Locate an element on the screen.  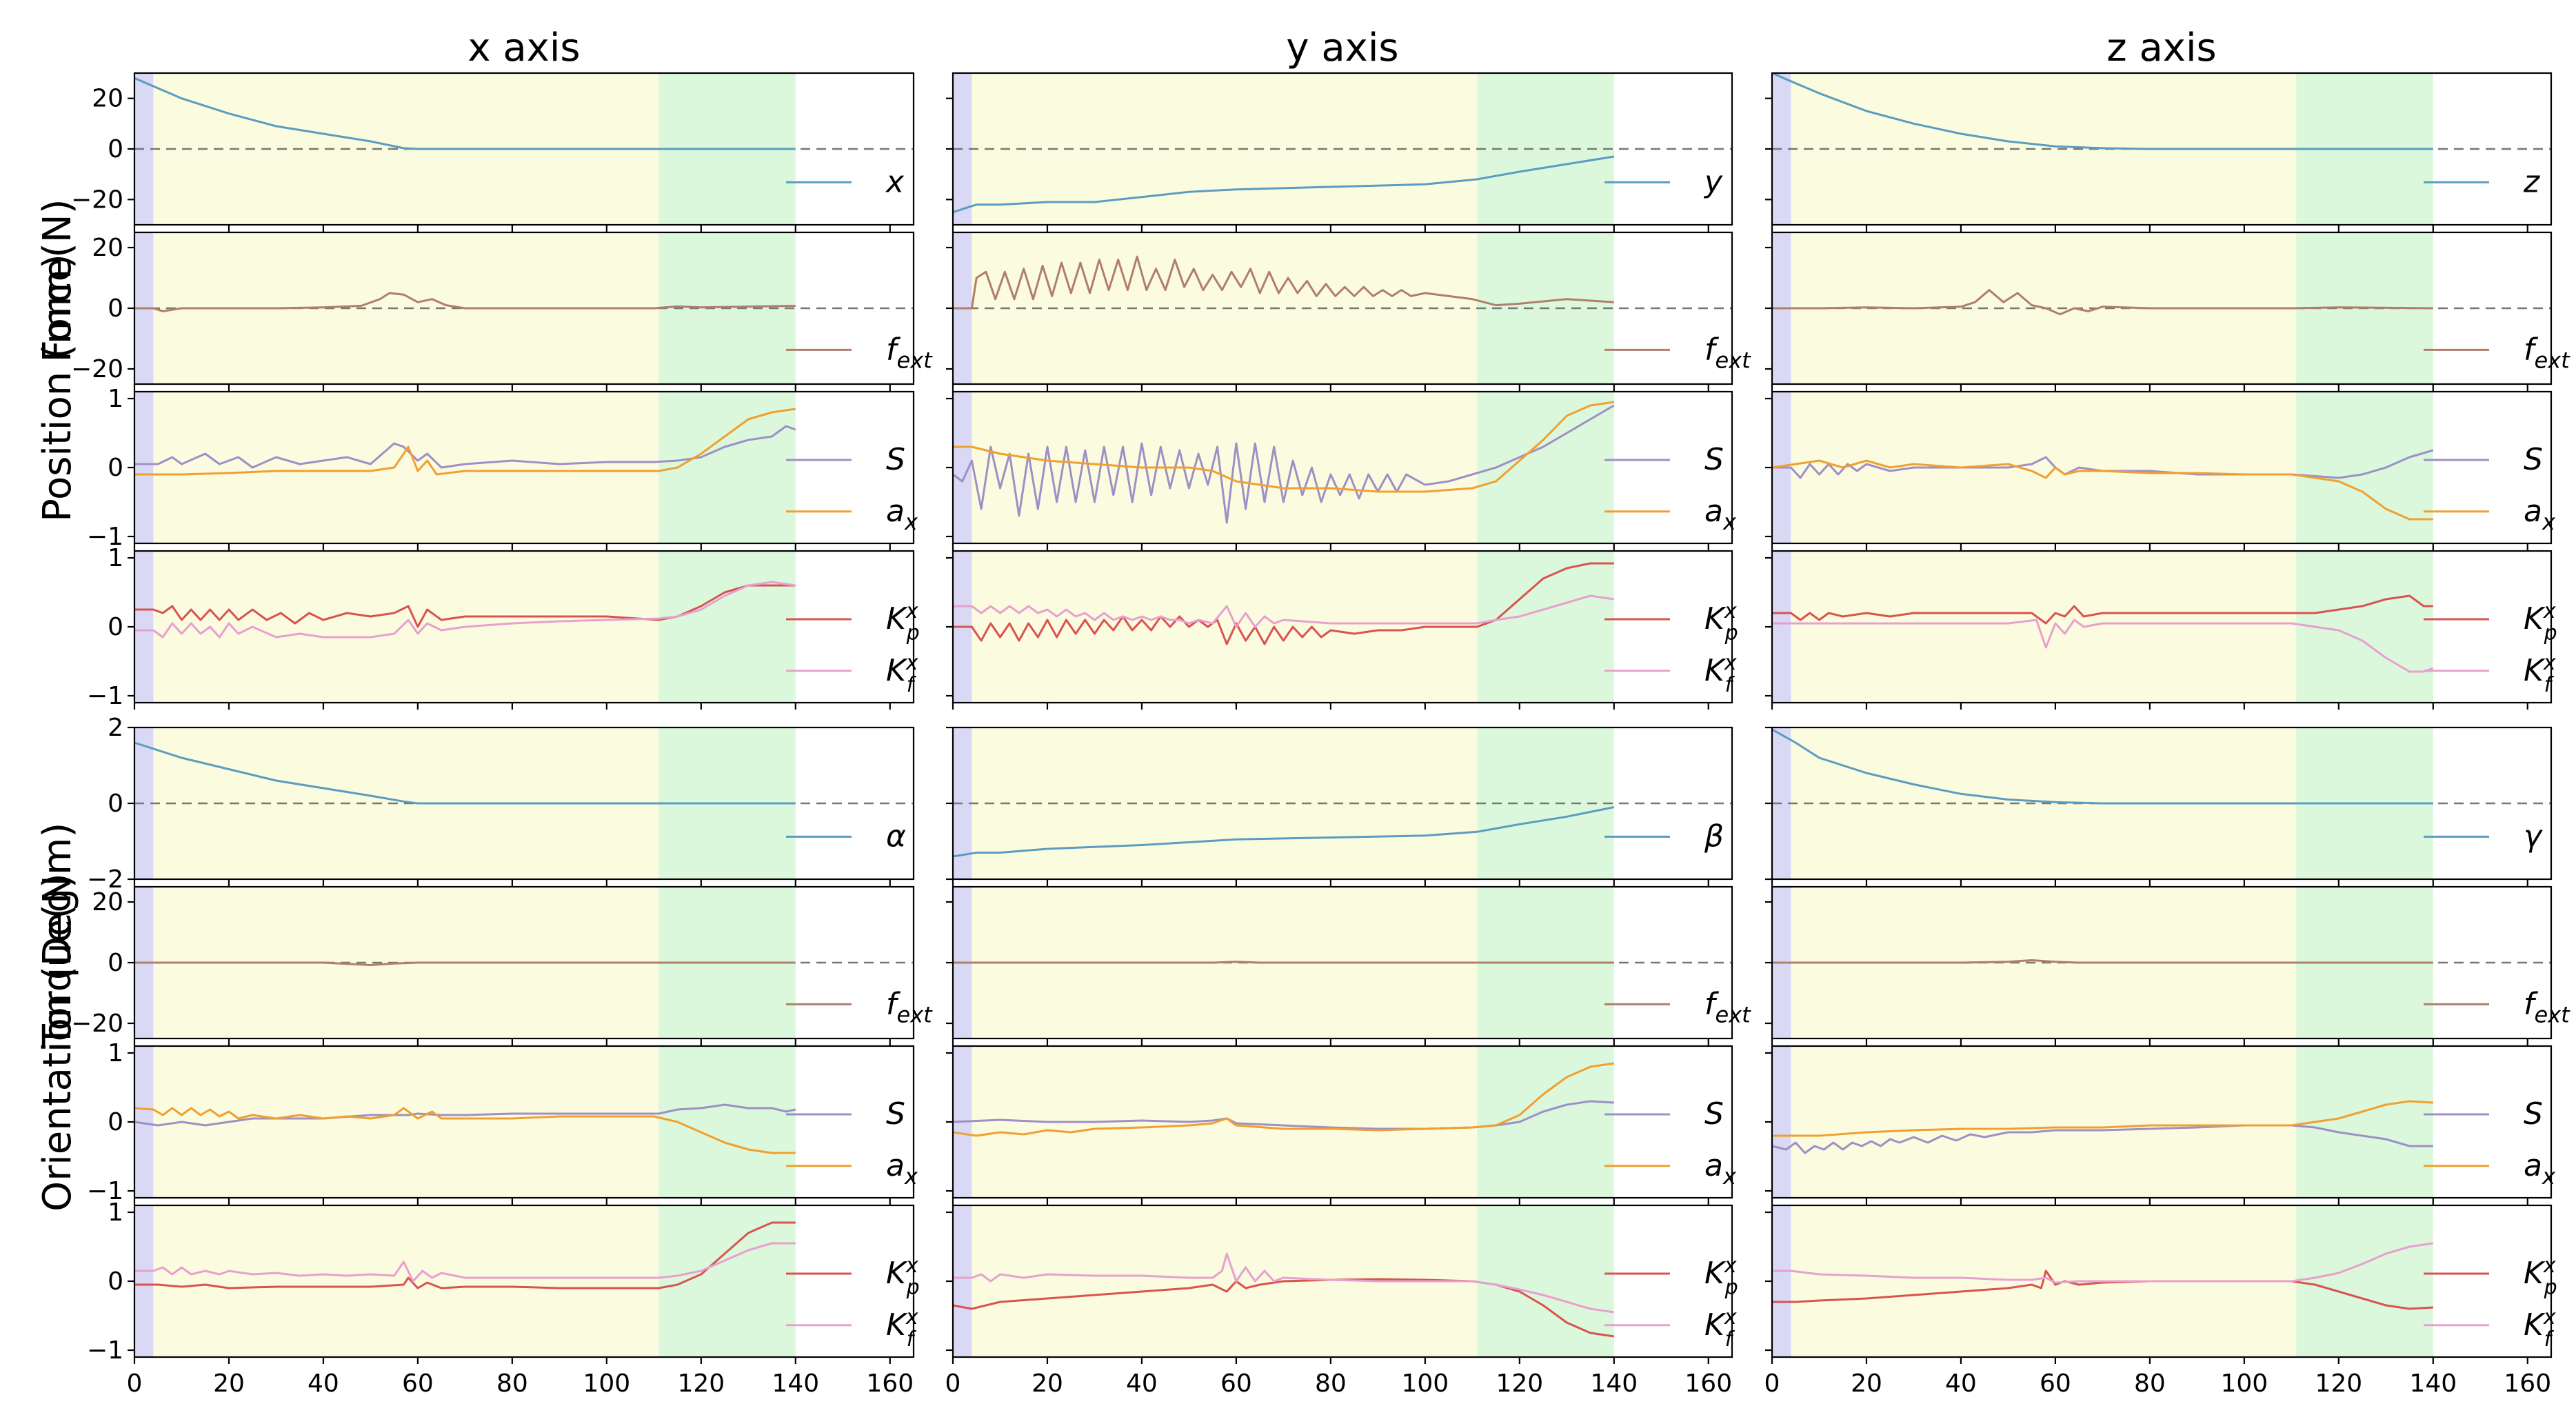
subplot-panel: 20 0 −20 is located at coordinates (493, 965).